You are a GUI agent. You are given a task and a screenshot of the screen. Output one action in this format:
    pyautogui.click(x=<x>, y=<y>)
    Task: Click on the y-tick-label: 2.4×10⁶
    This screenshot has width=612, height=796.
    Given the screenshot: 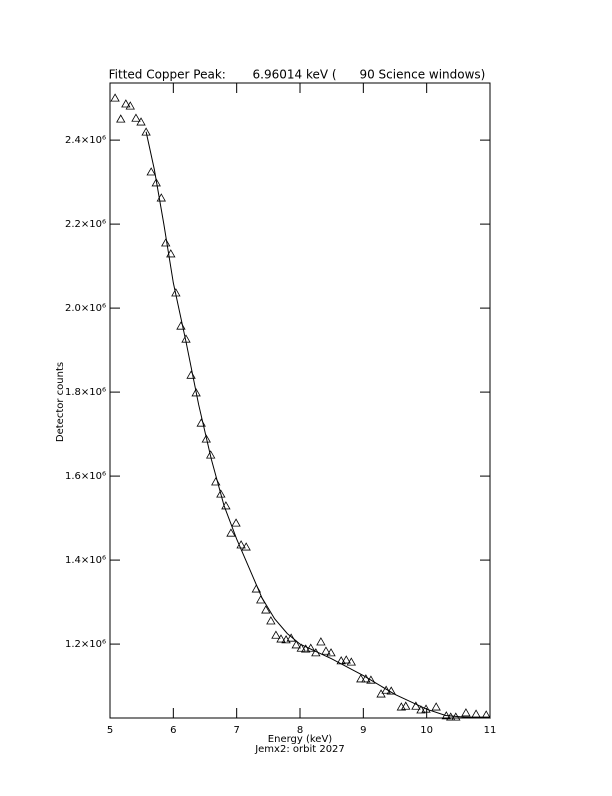 What is the action you would take?
    pyautogui.click(x=85, y=140)
    